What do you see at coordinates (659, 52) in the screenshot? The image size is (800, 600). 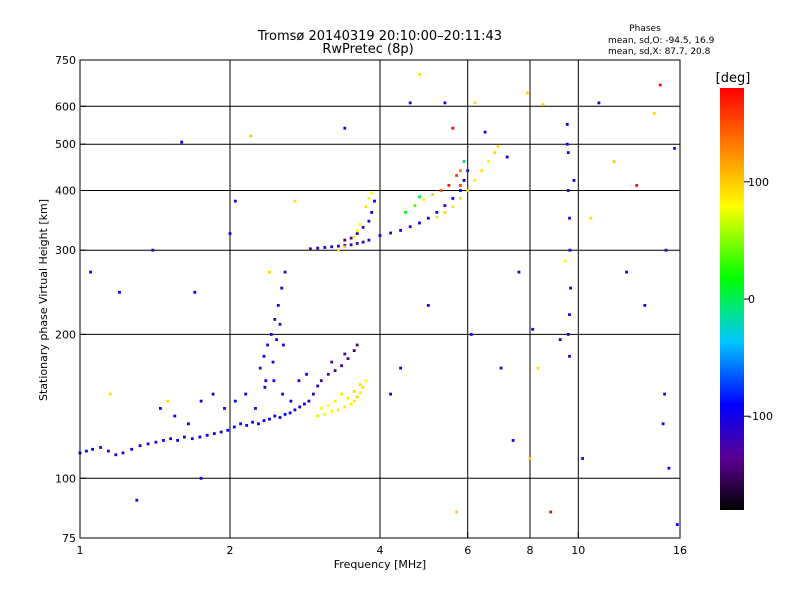 I see `stats-x-line: mean, sd,X: 87.7, 20.8` at bounding box center [659, 52].